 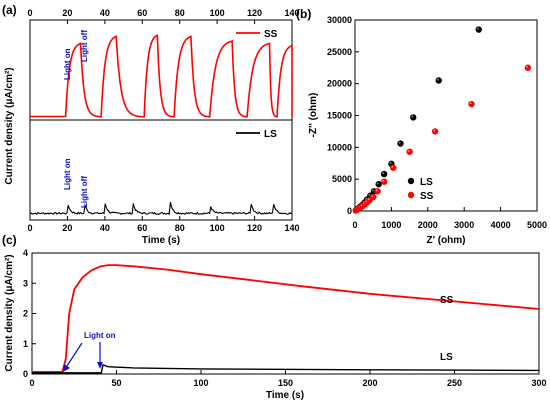 I want to click on panel-a-bottom-tick-label: 20, so click(x=67, y=228).